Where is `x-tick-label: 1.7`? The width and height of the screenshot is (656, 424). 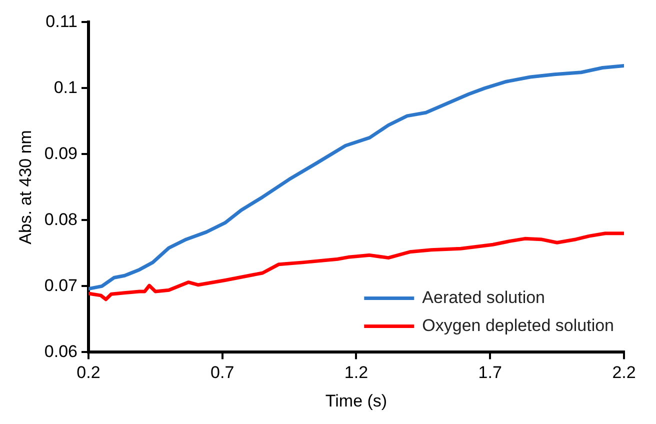 x-tick-label: 1.7 is located at coordinates (490, 372).